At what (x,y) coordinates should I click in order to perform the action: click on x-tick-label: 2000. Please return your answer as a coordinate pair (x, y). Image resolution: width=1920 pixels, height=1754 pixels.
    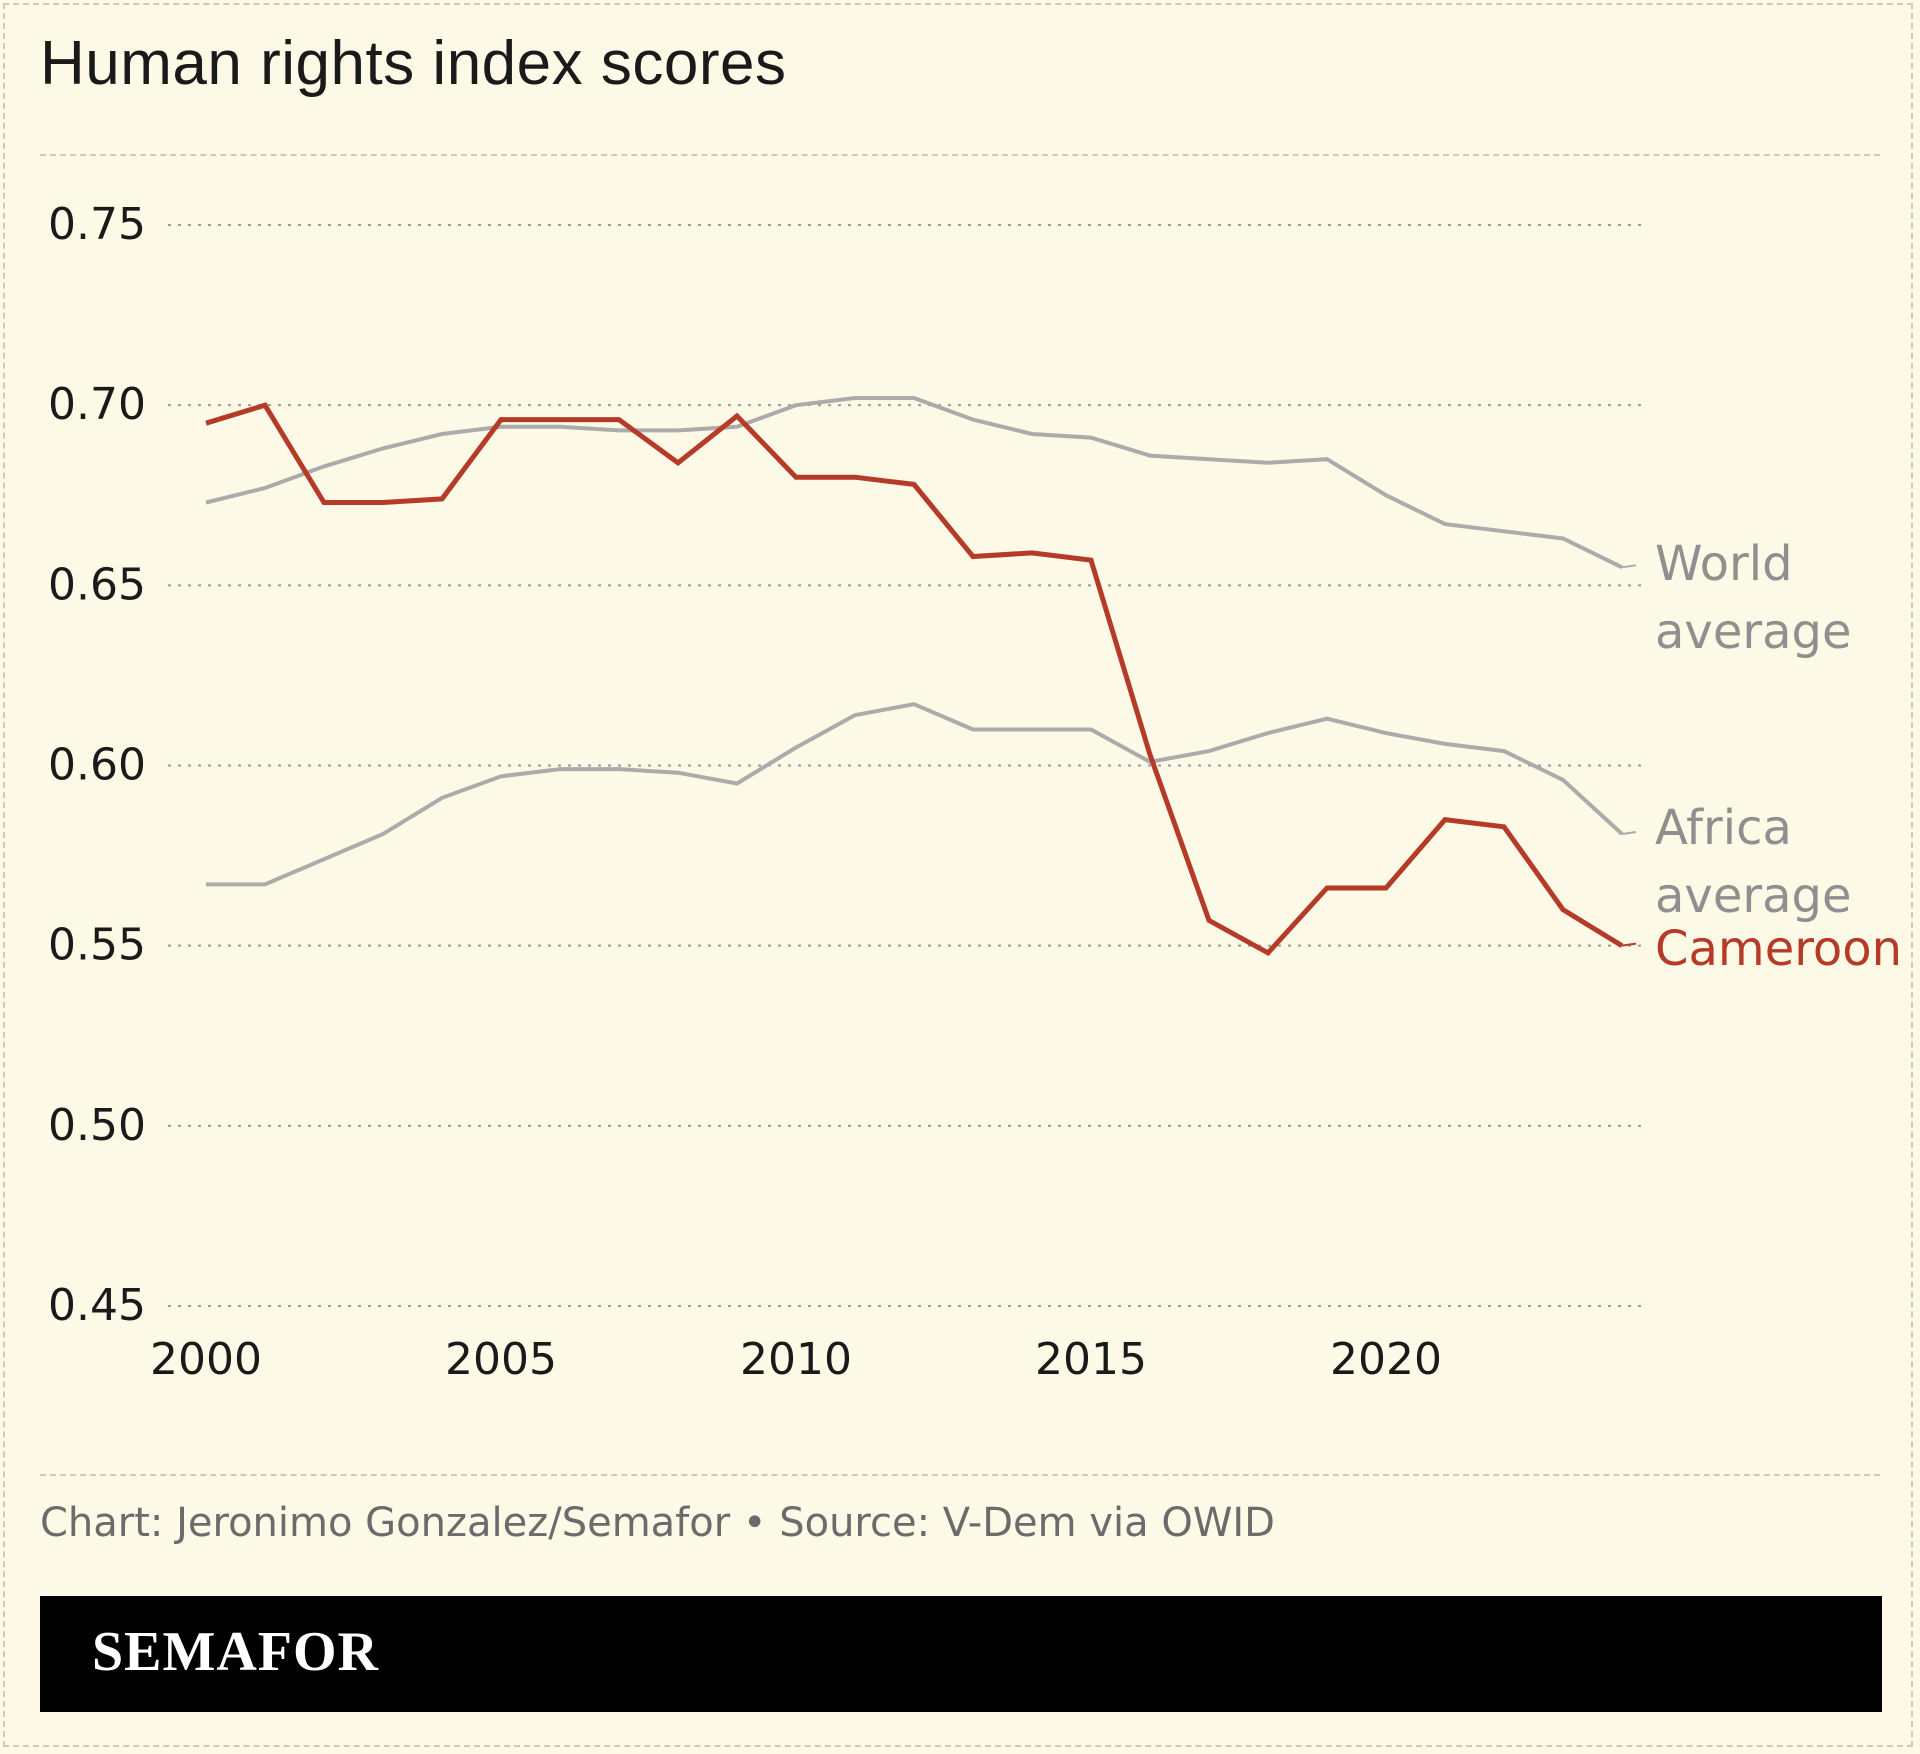
    Looking at the image, I should click on (206, 1359).